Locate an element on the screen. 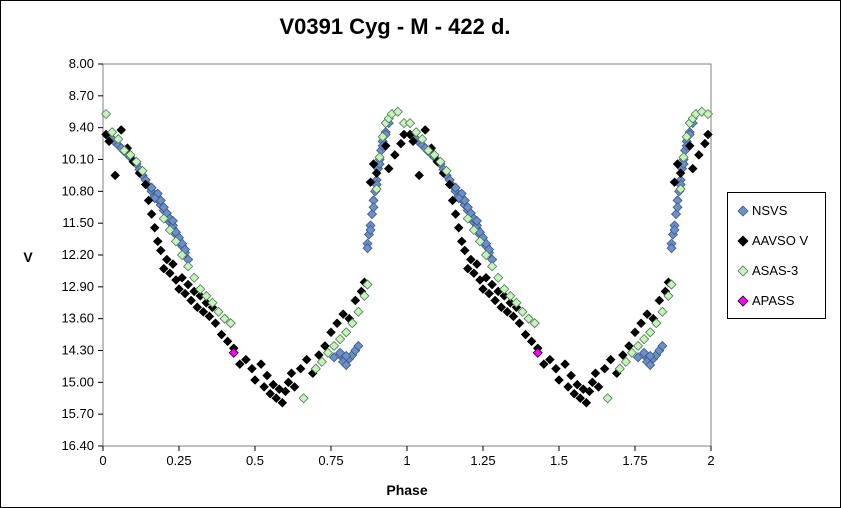  y-tick-label: 8.00 is located at coordinates (81, 63).